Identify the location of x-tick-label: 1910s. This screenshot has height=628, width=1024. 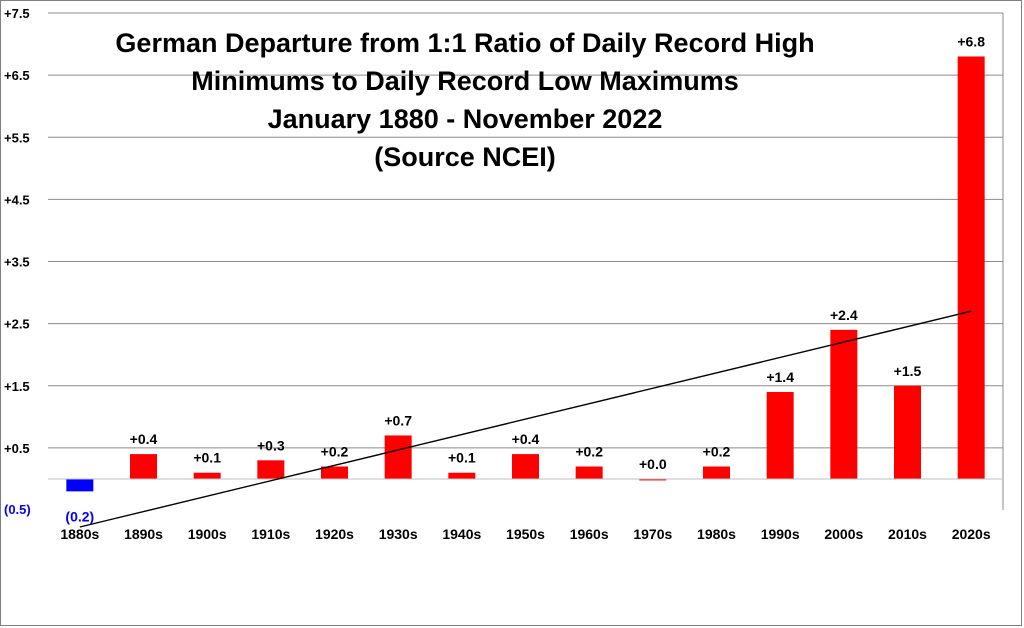
(270, 534).